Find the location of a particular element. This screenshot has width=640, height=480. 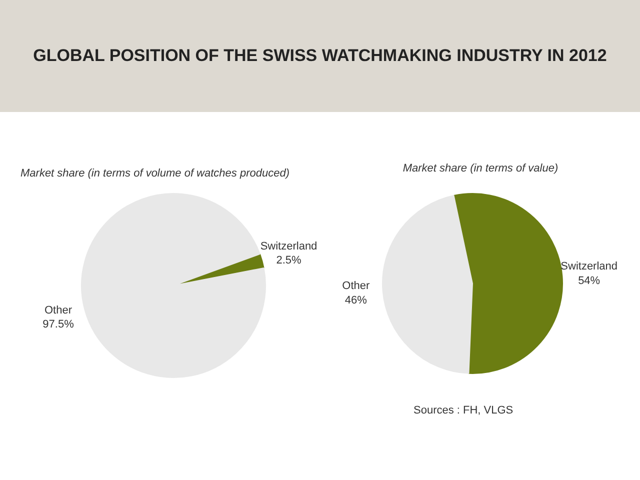

chart-subtitle: Market share (in terms of value) is located at coordinates (480, 168).